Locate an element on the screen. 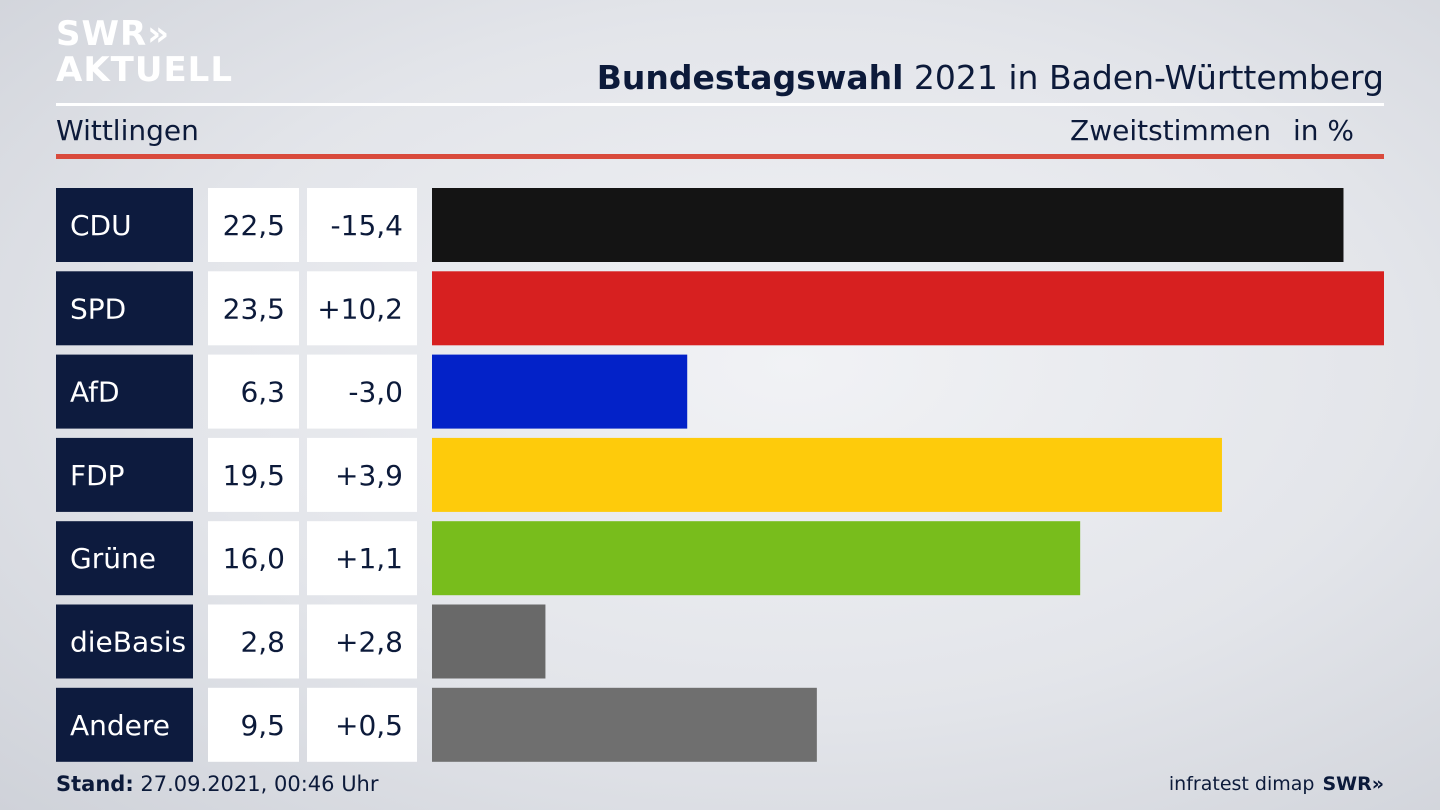 Image resolution: width=1440 pixels, height=810 pixels. unit-label: in % is located at coordinates (1323, 130).